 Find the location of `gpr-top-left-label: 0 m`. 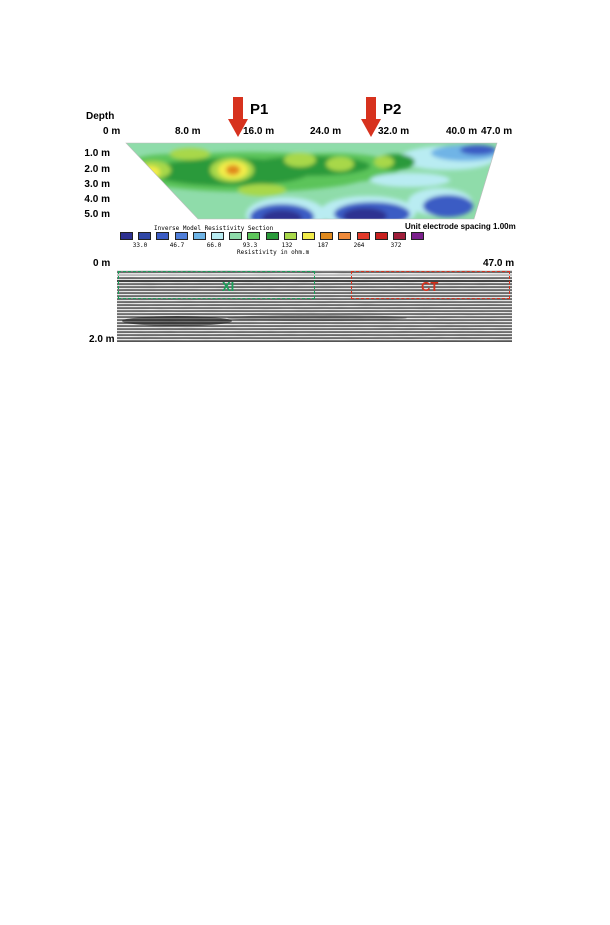

gpr-top-left-label: 0 m is located at coordinates (102, 263).